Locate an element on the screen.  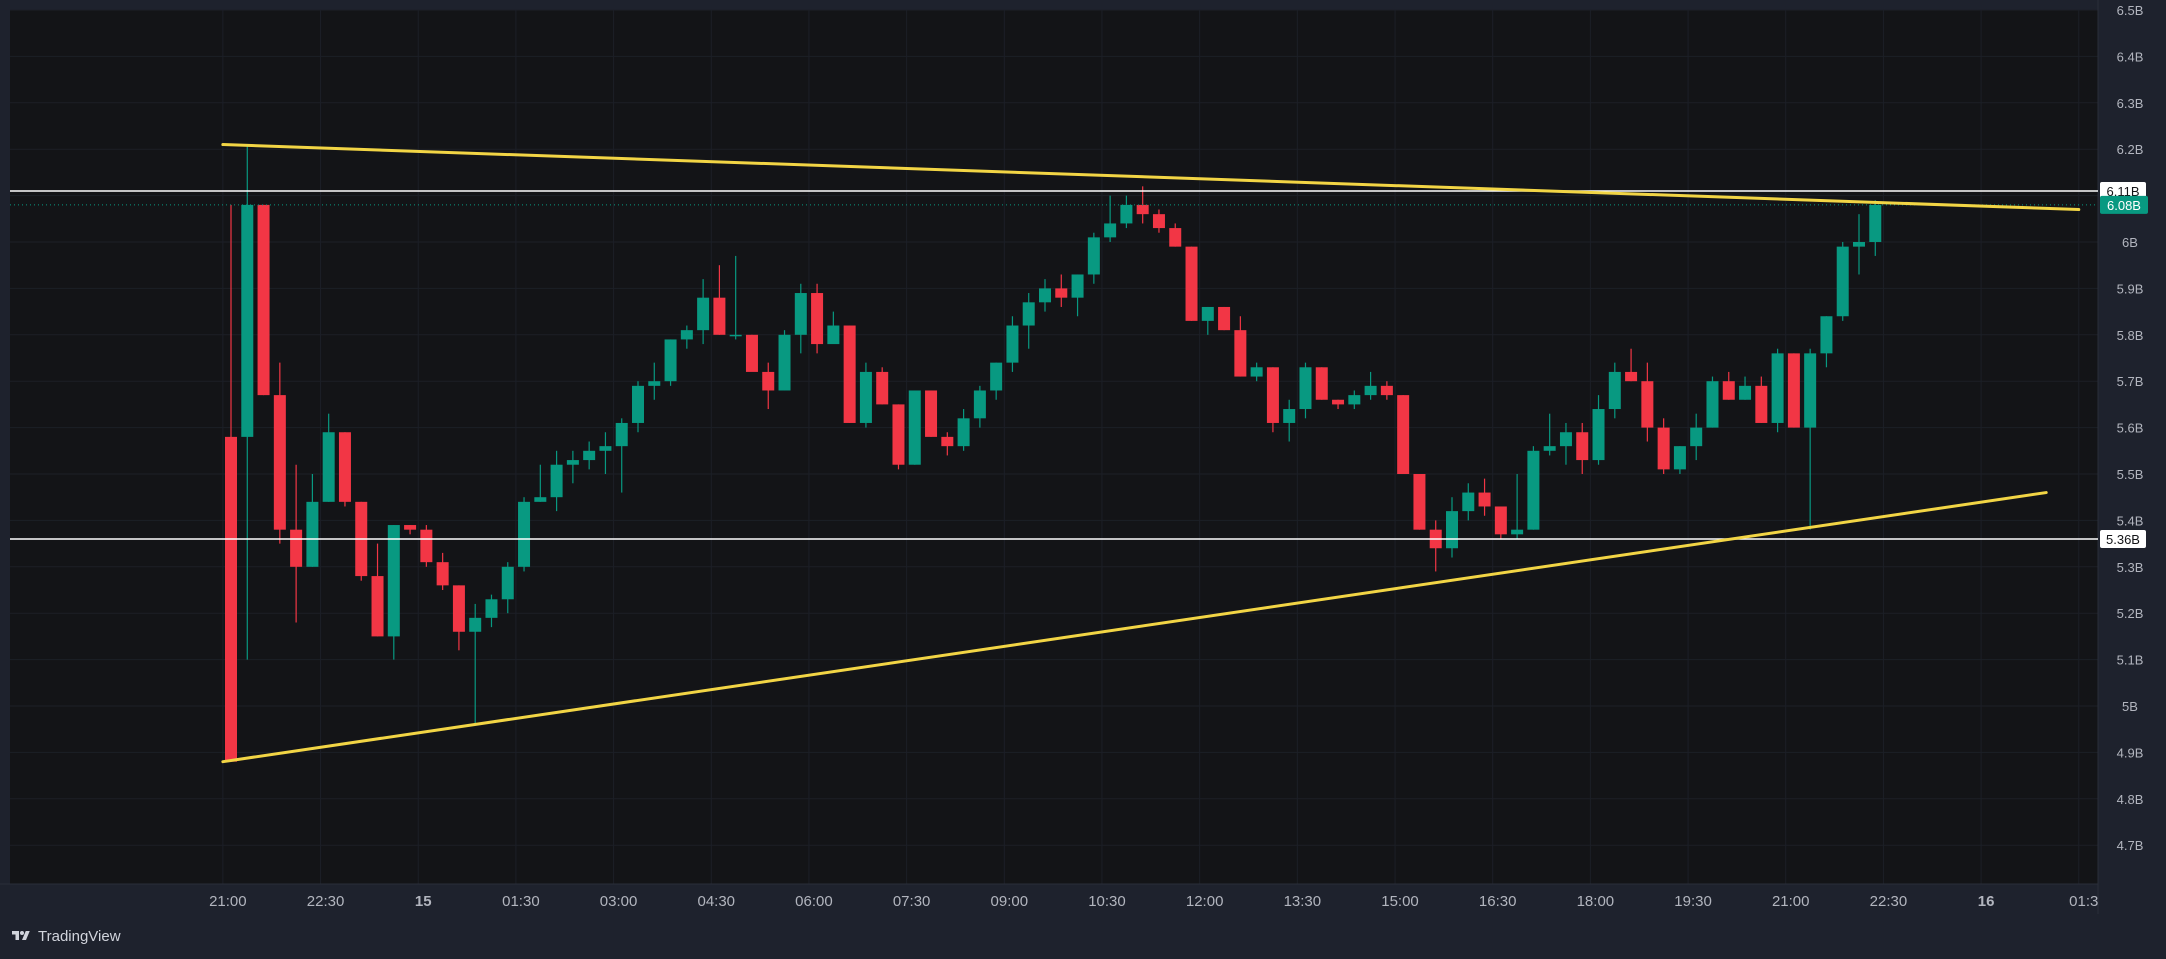
time-tick-label: 21:00 is located at coordinates (228, 901).